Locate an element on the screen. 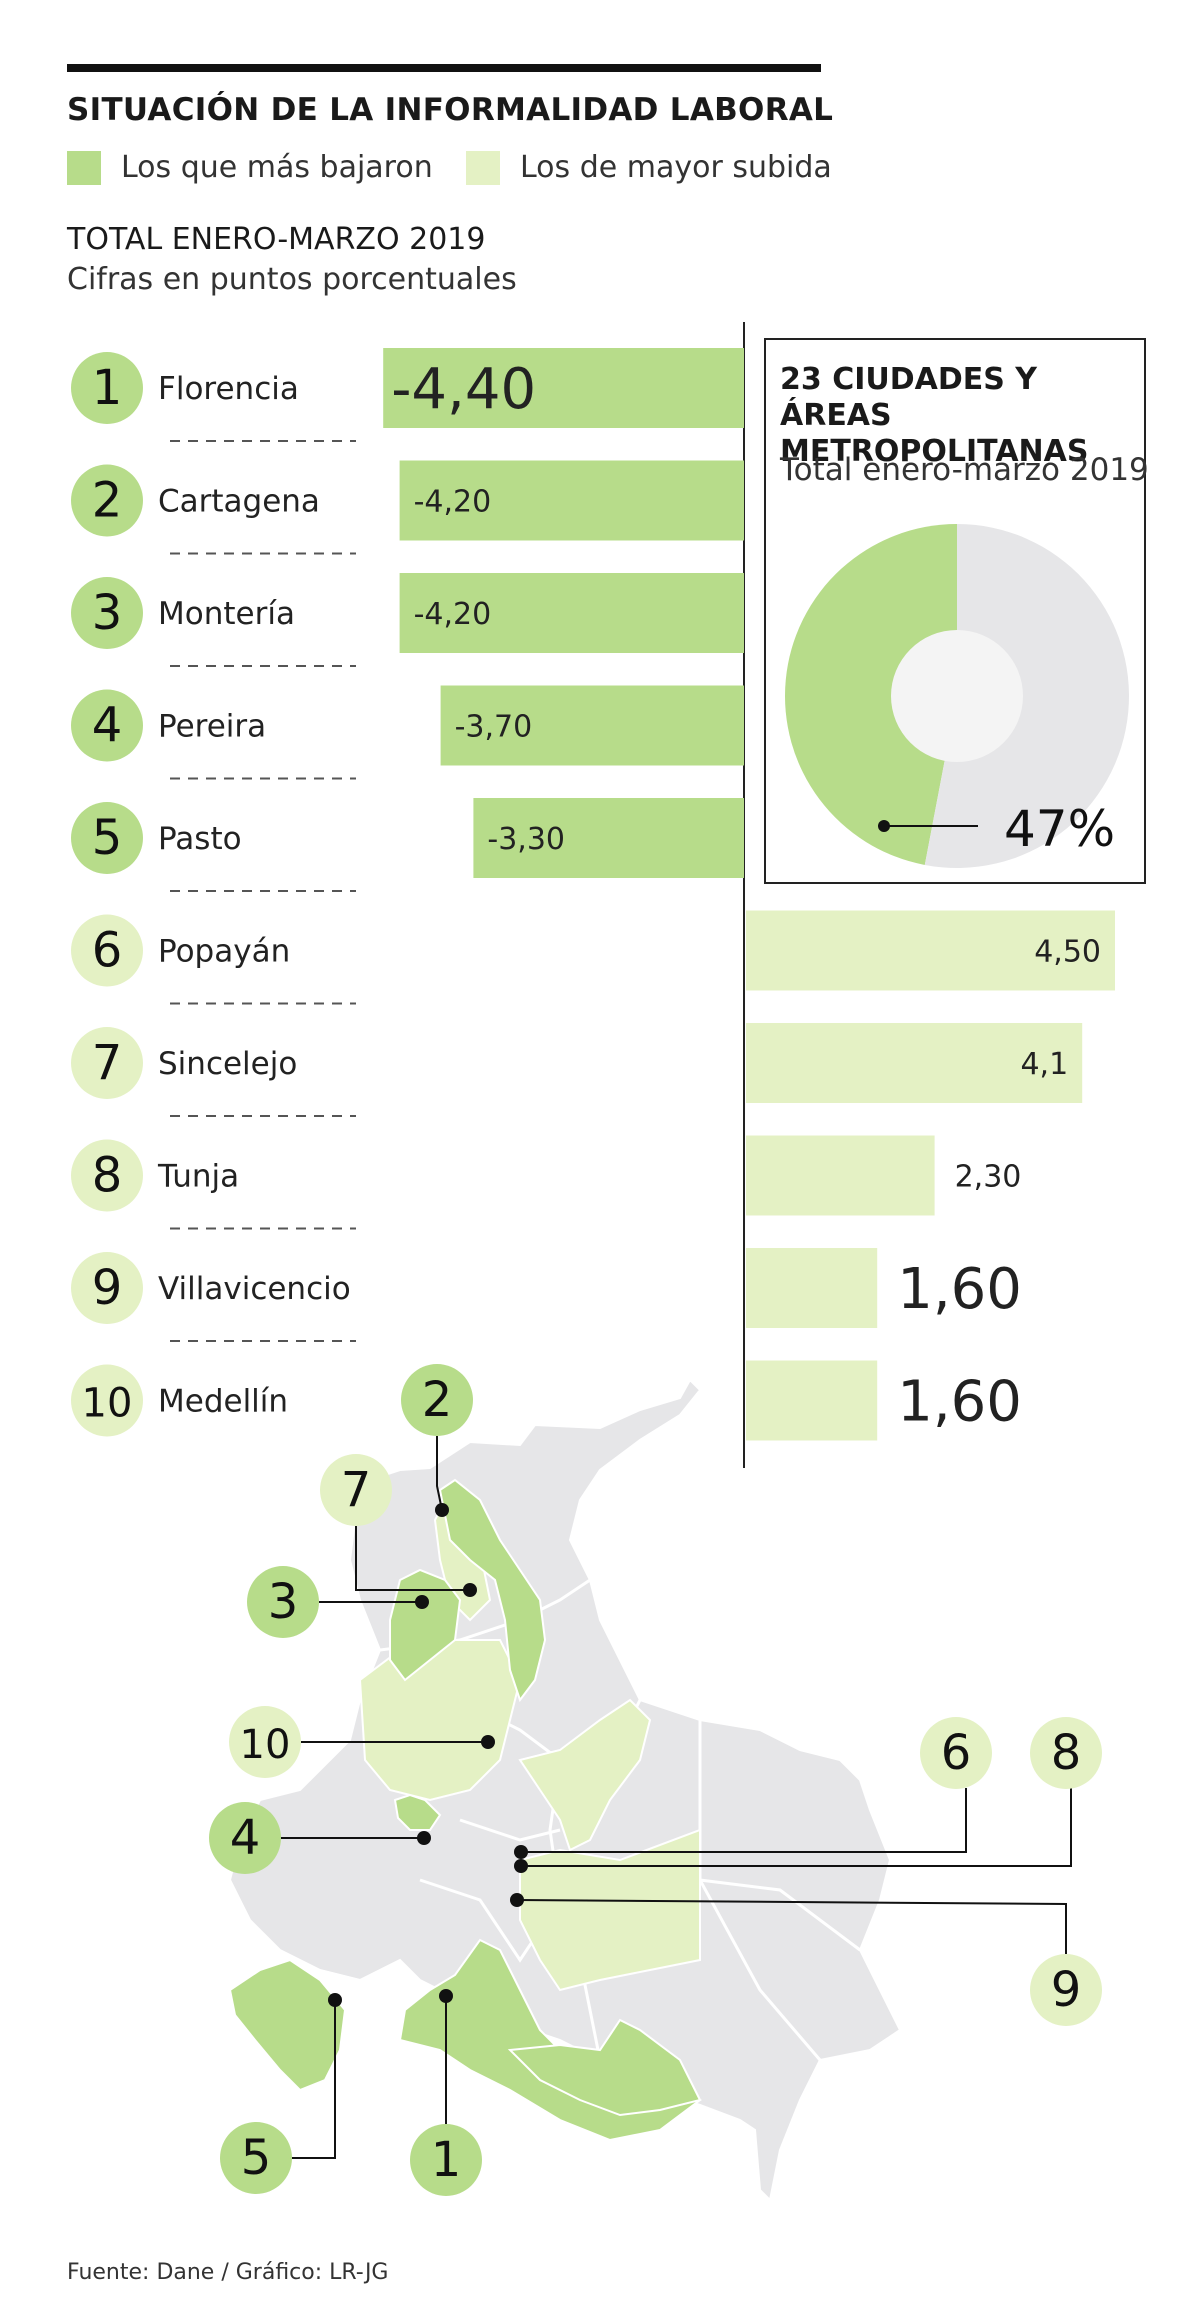 This screenshot has height=2320, width=1200. legend-item-down: Los que más bajaron is located at coordinates (250, 167).